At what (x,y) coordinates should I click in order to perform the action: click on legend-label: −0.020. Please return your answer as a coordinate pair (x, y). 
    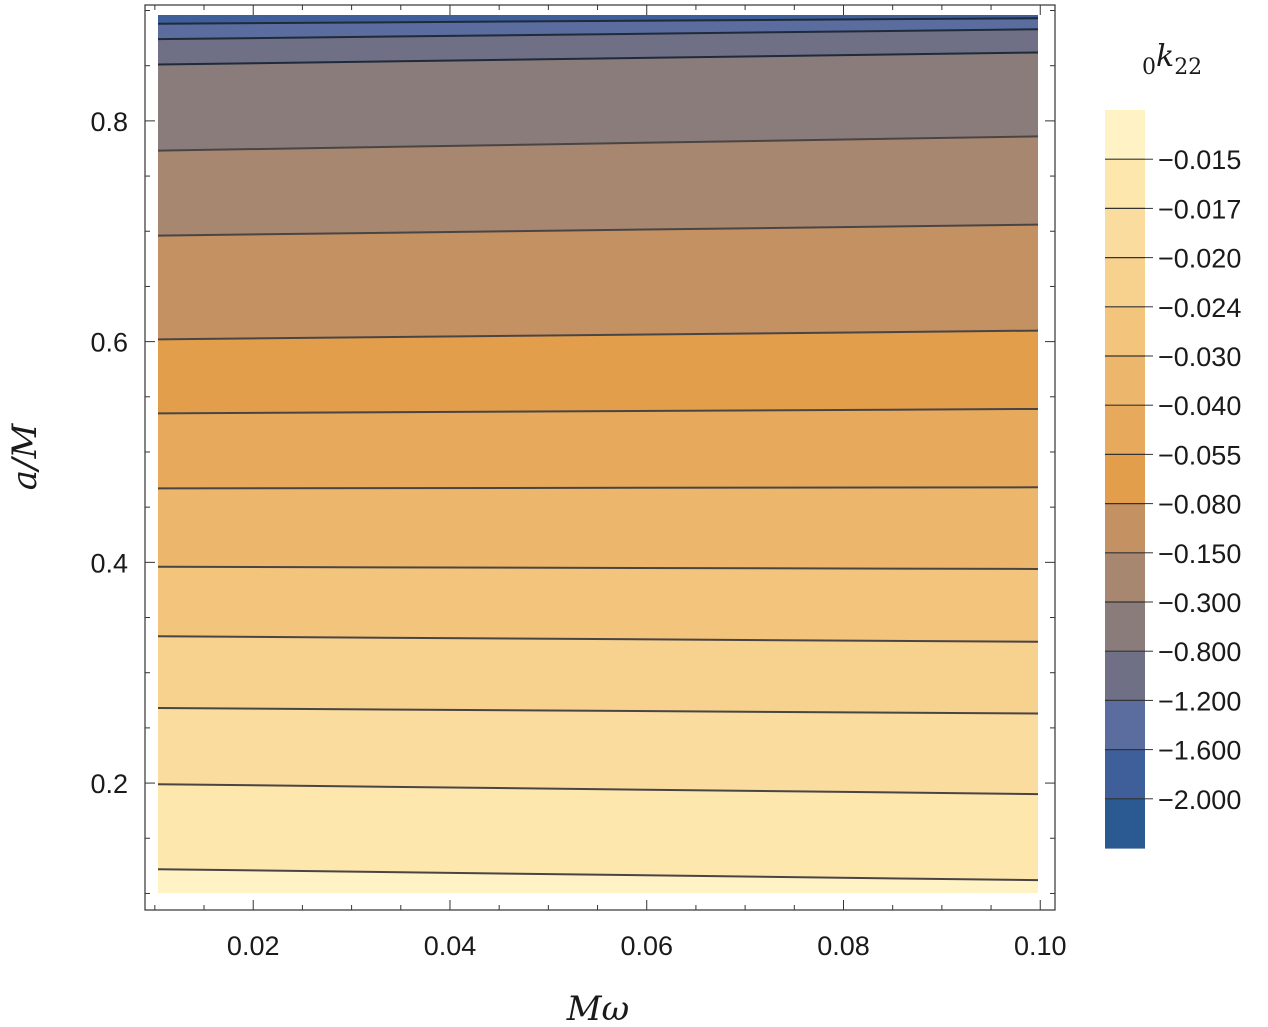
    Looking at the image, I should click on (1199, 259).